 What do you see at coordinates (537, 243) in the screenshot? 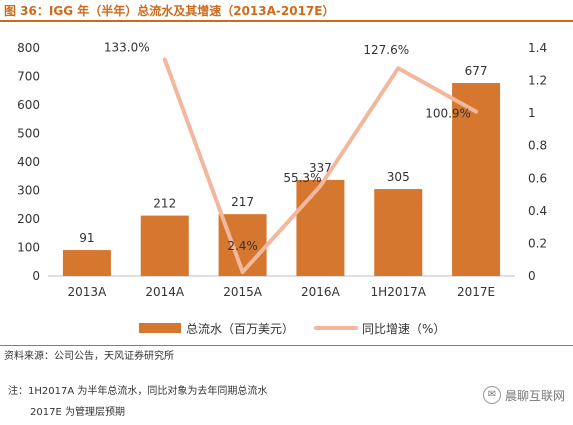
I see `y-right-tick-label: 0.2` at bounding box center [537, 243].